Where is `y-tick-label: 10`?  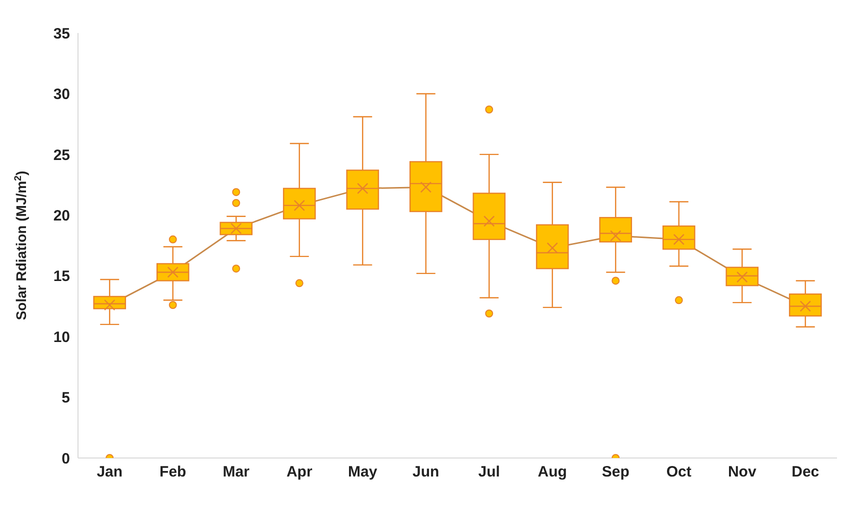 y-tick-label: 10 is located at coordinates (61, 337).